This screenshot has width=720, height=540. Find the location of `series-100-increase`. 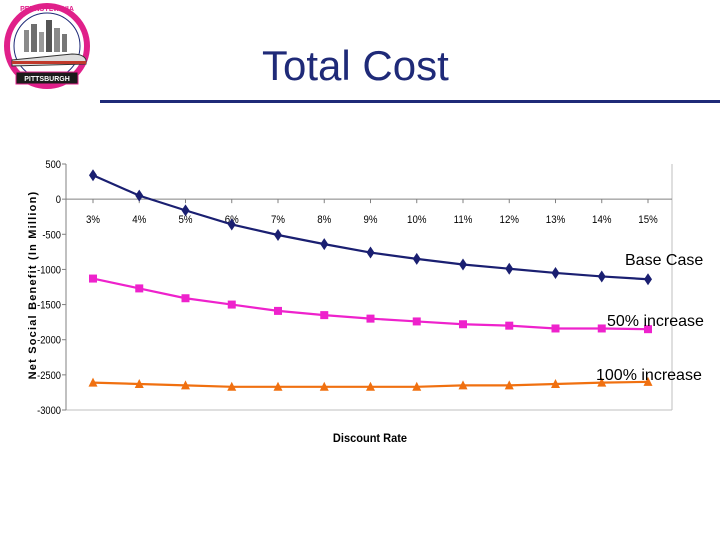

series-100-increase is located at coordinates (370, 383).